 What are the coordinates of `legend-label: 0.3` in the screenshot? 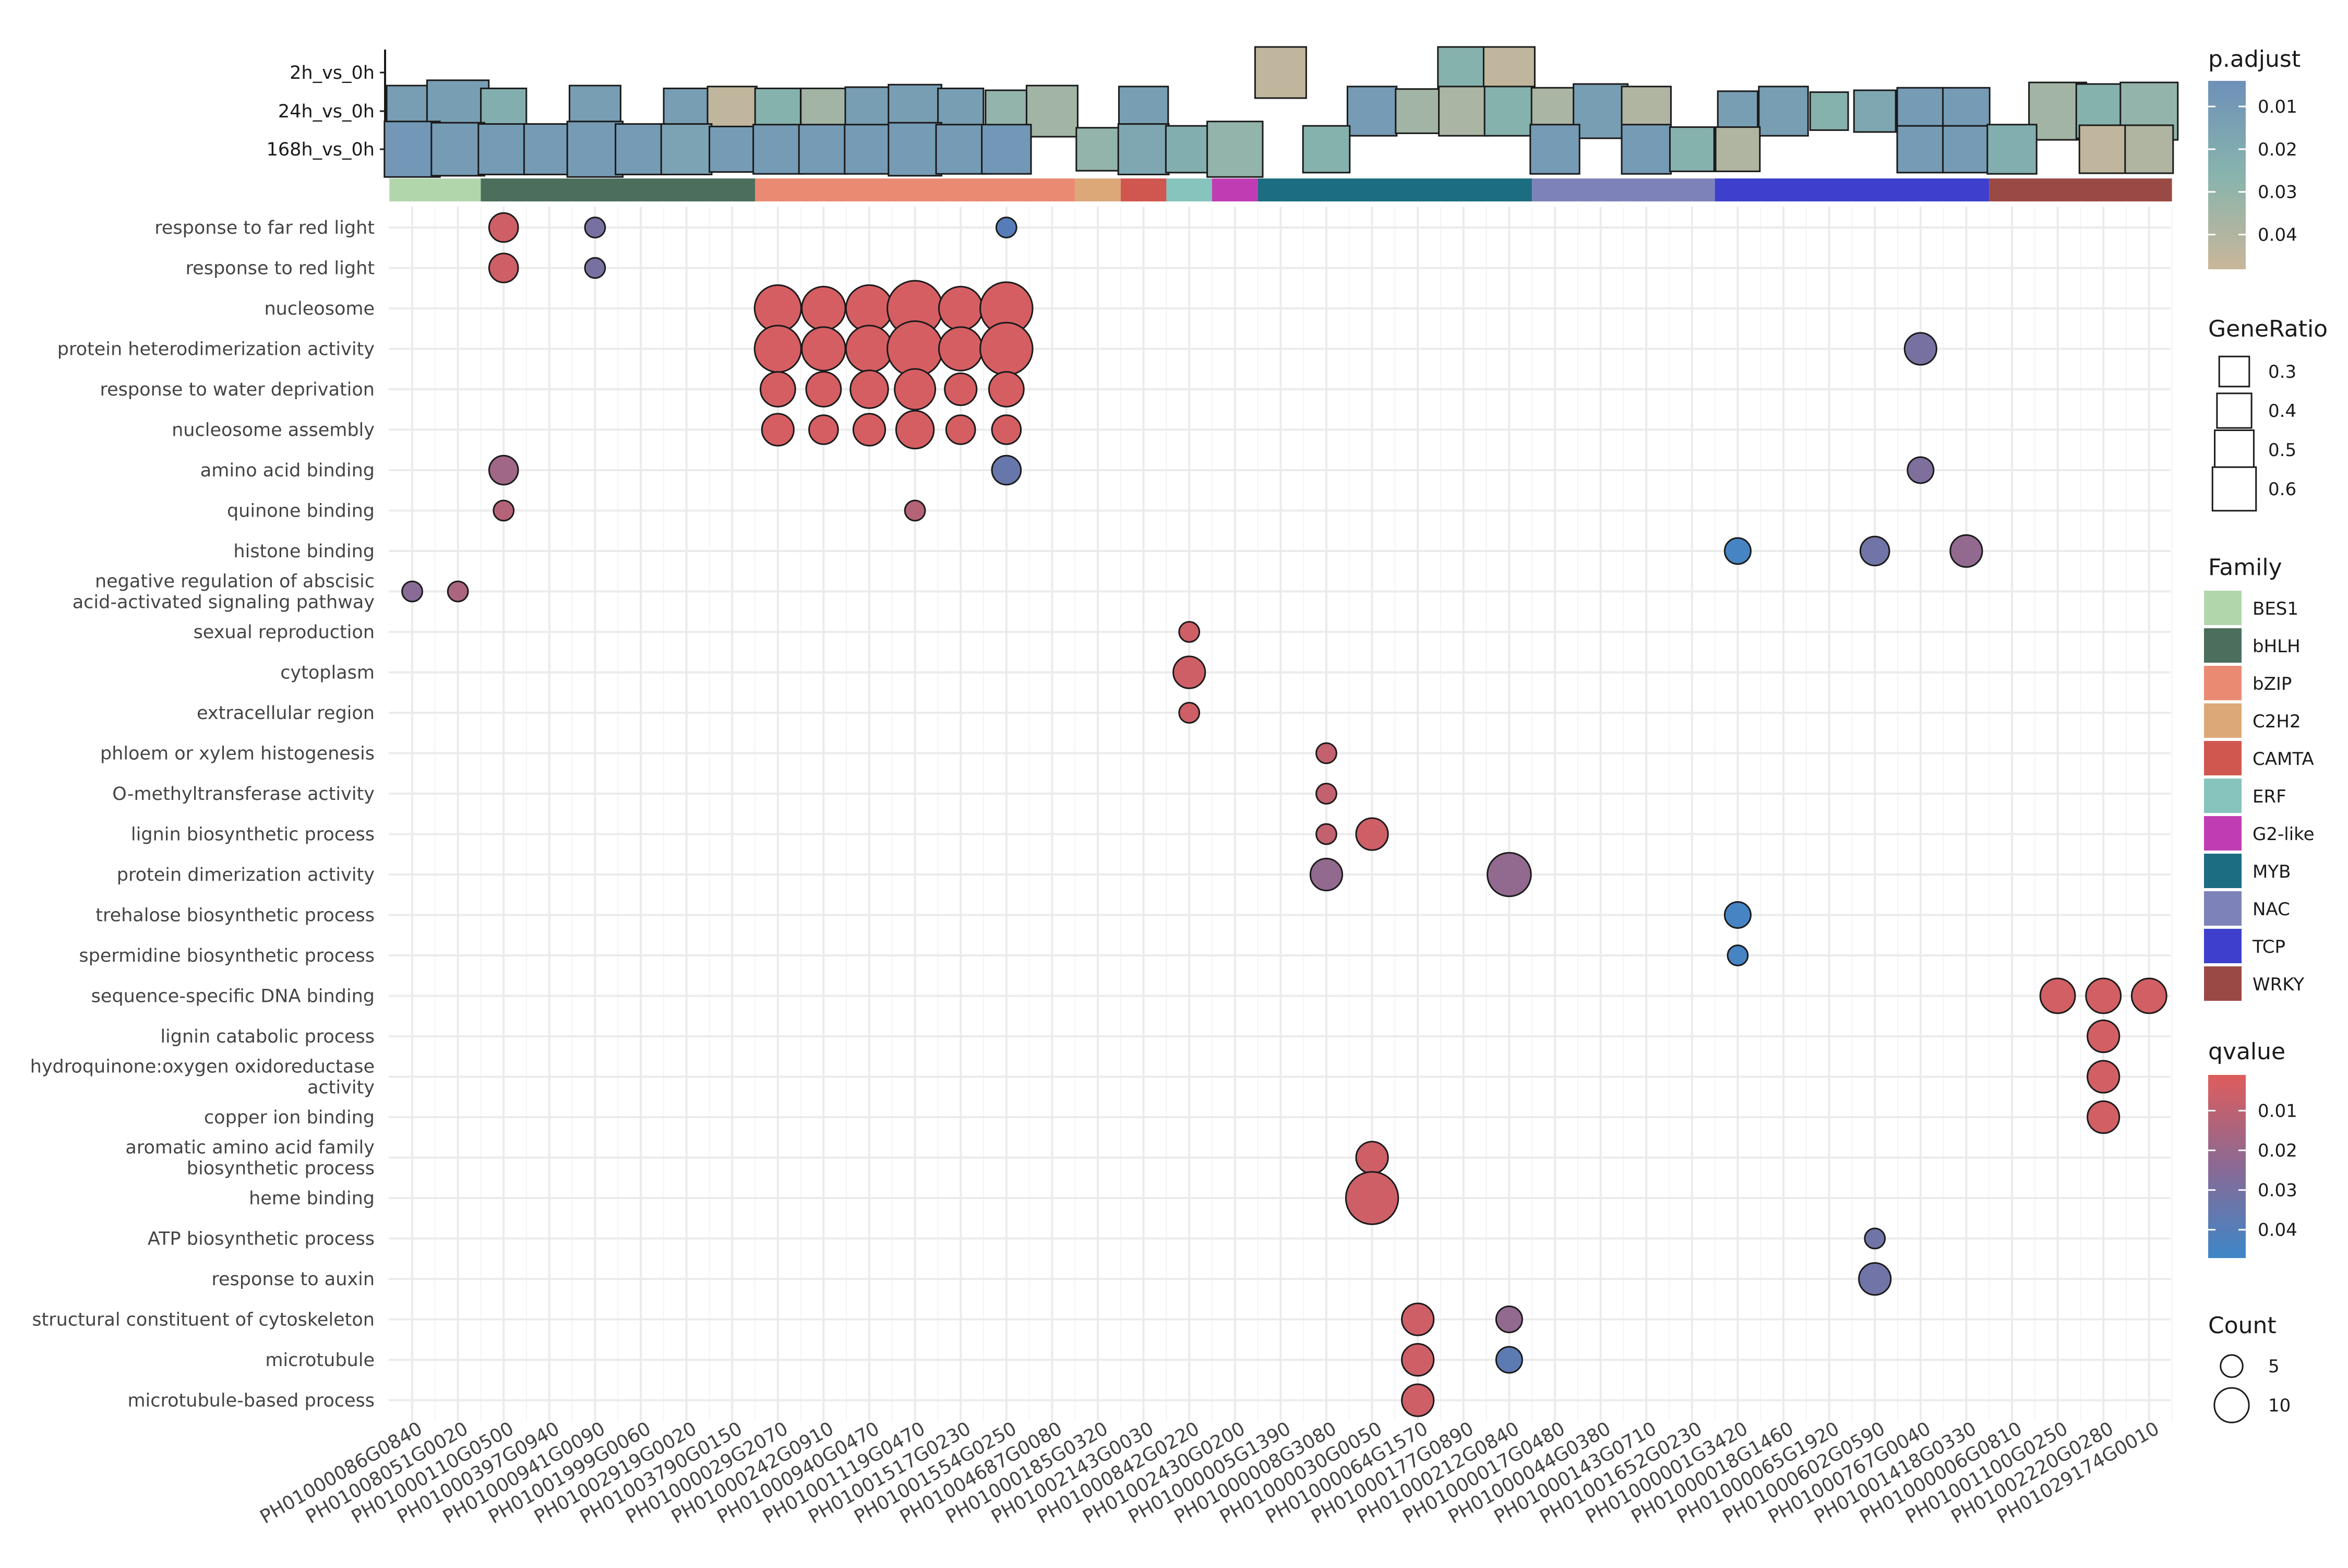 It's located at (2282, 372).